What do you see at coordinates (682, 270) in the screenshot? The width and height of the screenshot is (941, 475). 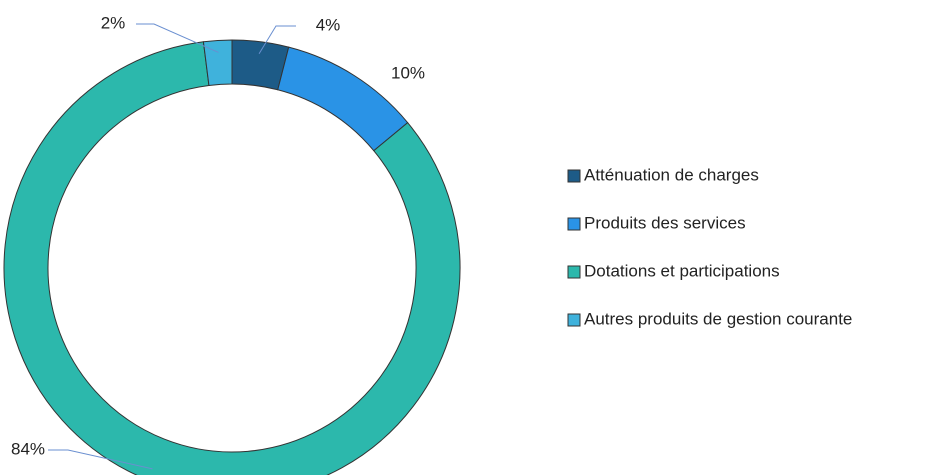 I see `legend-label: Dotations et participations` at bounding box center [682, 270].